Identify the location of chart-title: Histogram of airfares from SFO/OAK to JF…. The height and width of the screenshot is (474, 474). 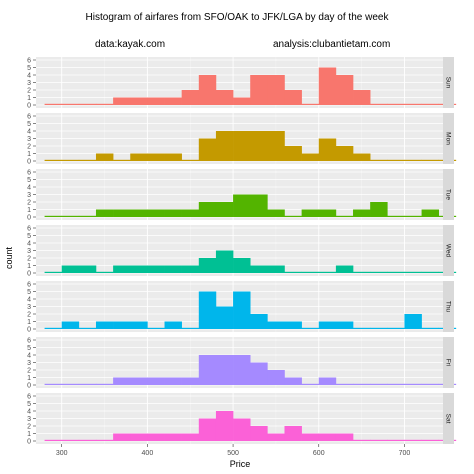
(238, 17).